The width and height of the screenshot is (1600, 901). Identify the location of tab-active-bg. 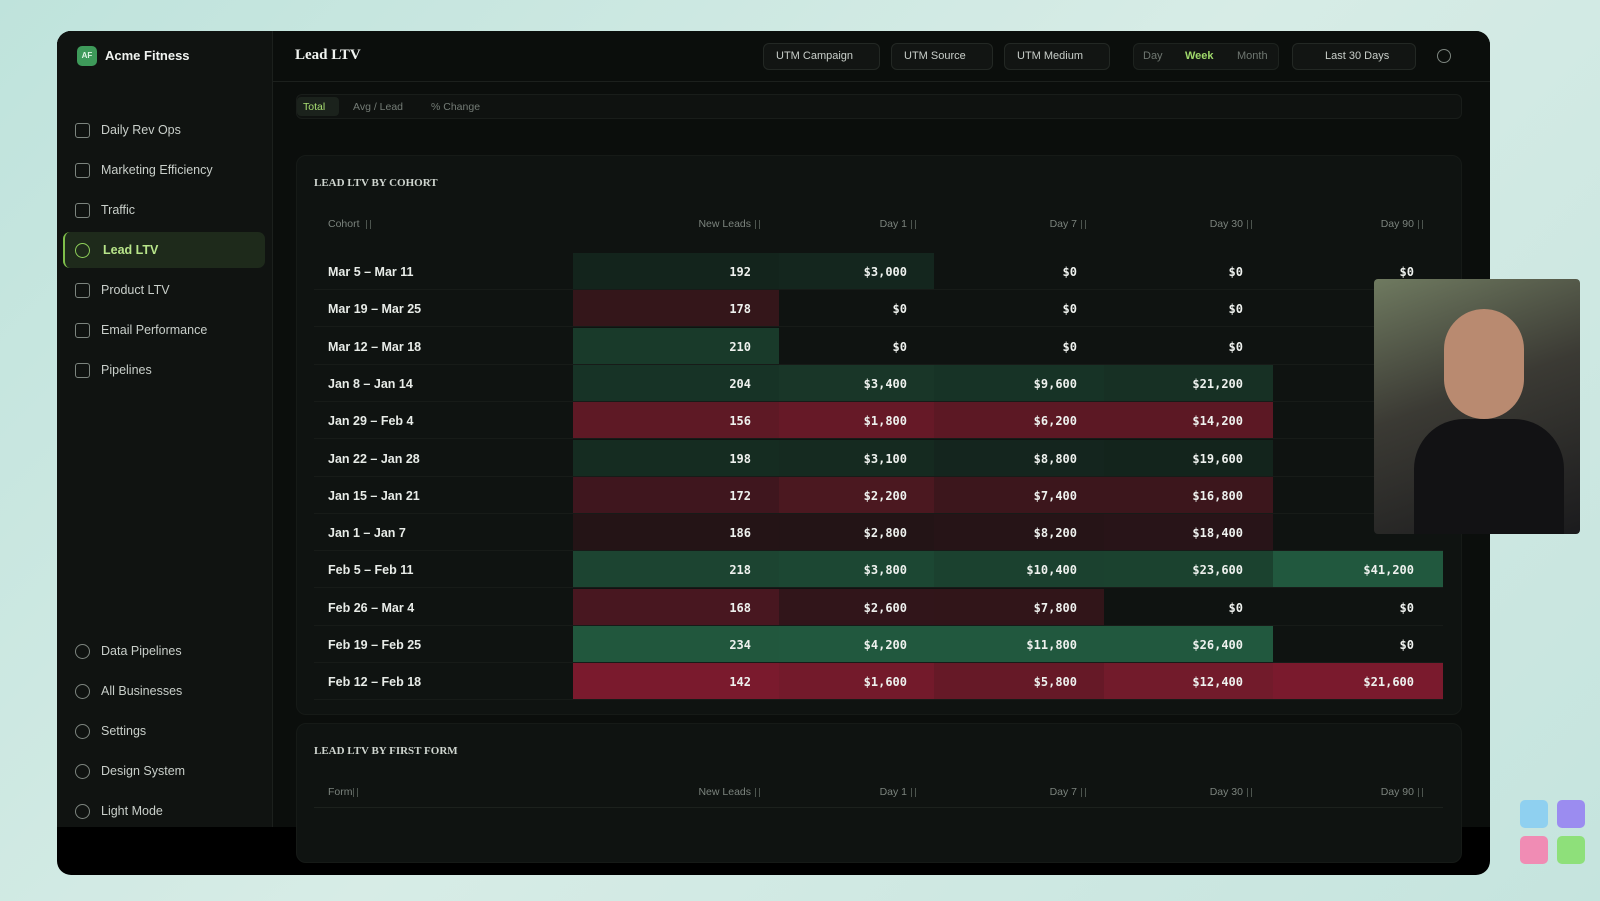
(318, 106).